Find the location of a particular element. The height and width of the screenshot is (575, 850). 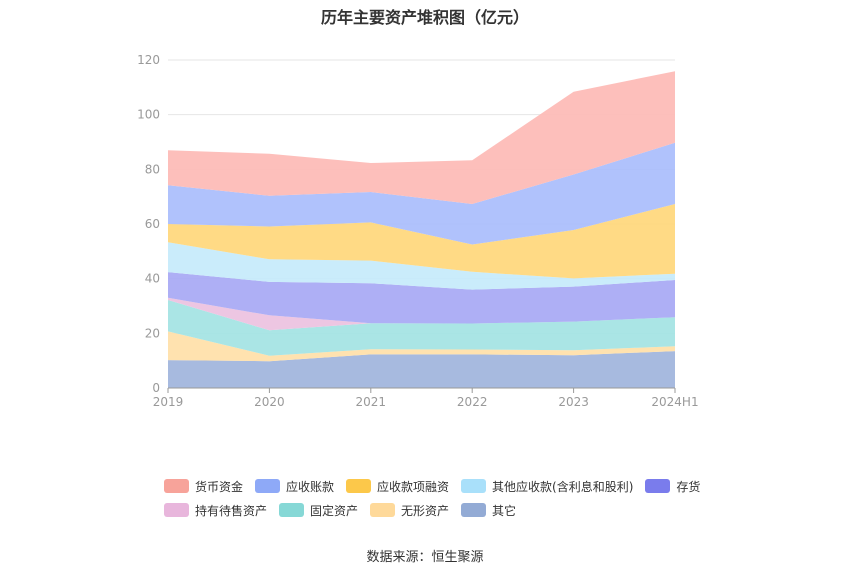

x-tick-label: 2022 is located at coordinates (472, 402).